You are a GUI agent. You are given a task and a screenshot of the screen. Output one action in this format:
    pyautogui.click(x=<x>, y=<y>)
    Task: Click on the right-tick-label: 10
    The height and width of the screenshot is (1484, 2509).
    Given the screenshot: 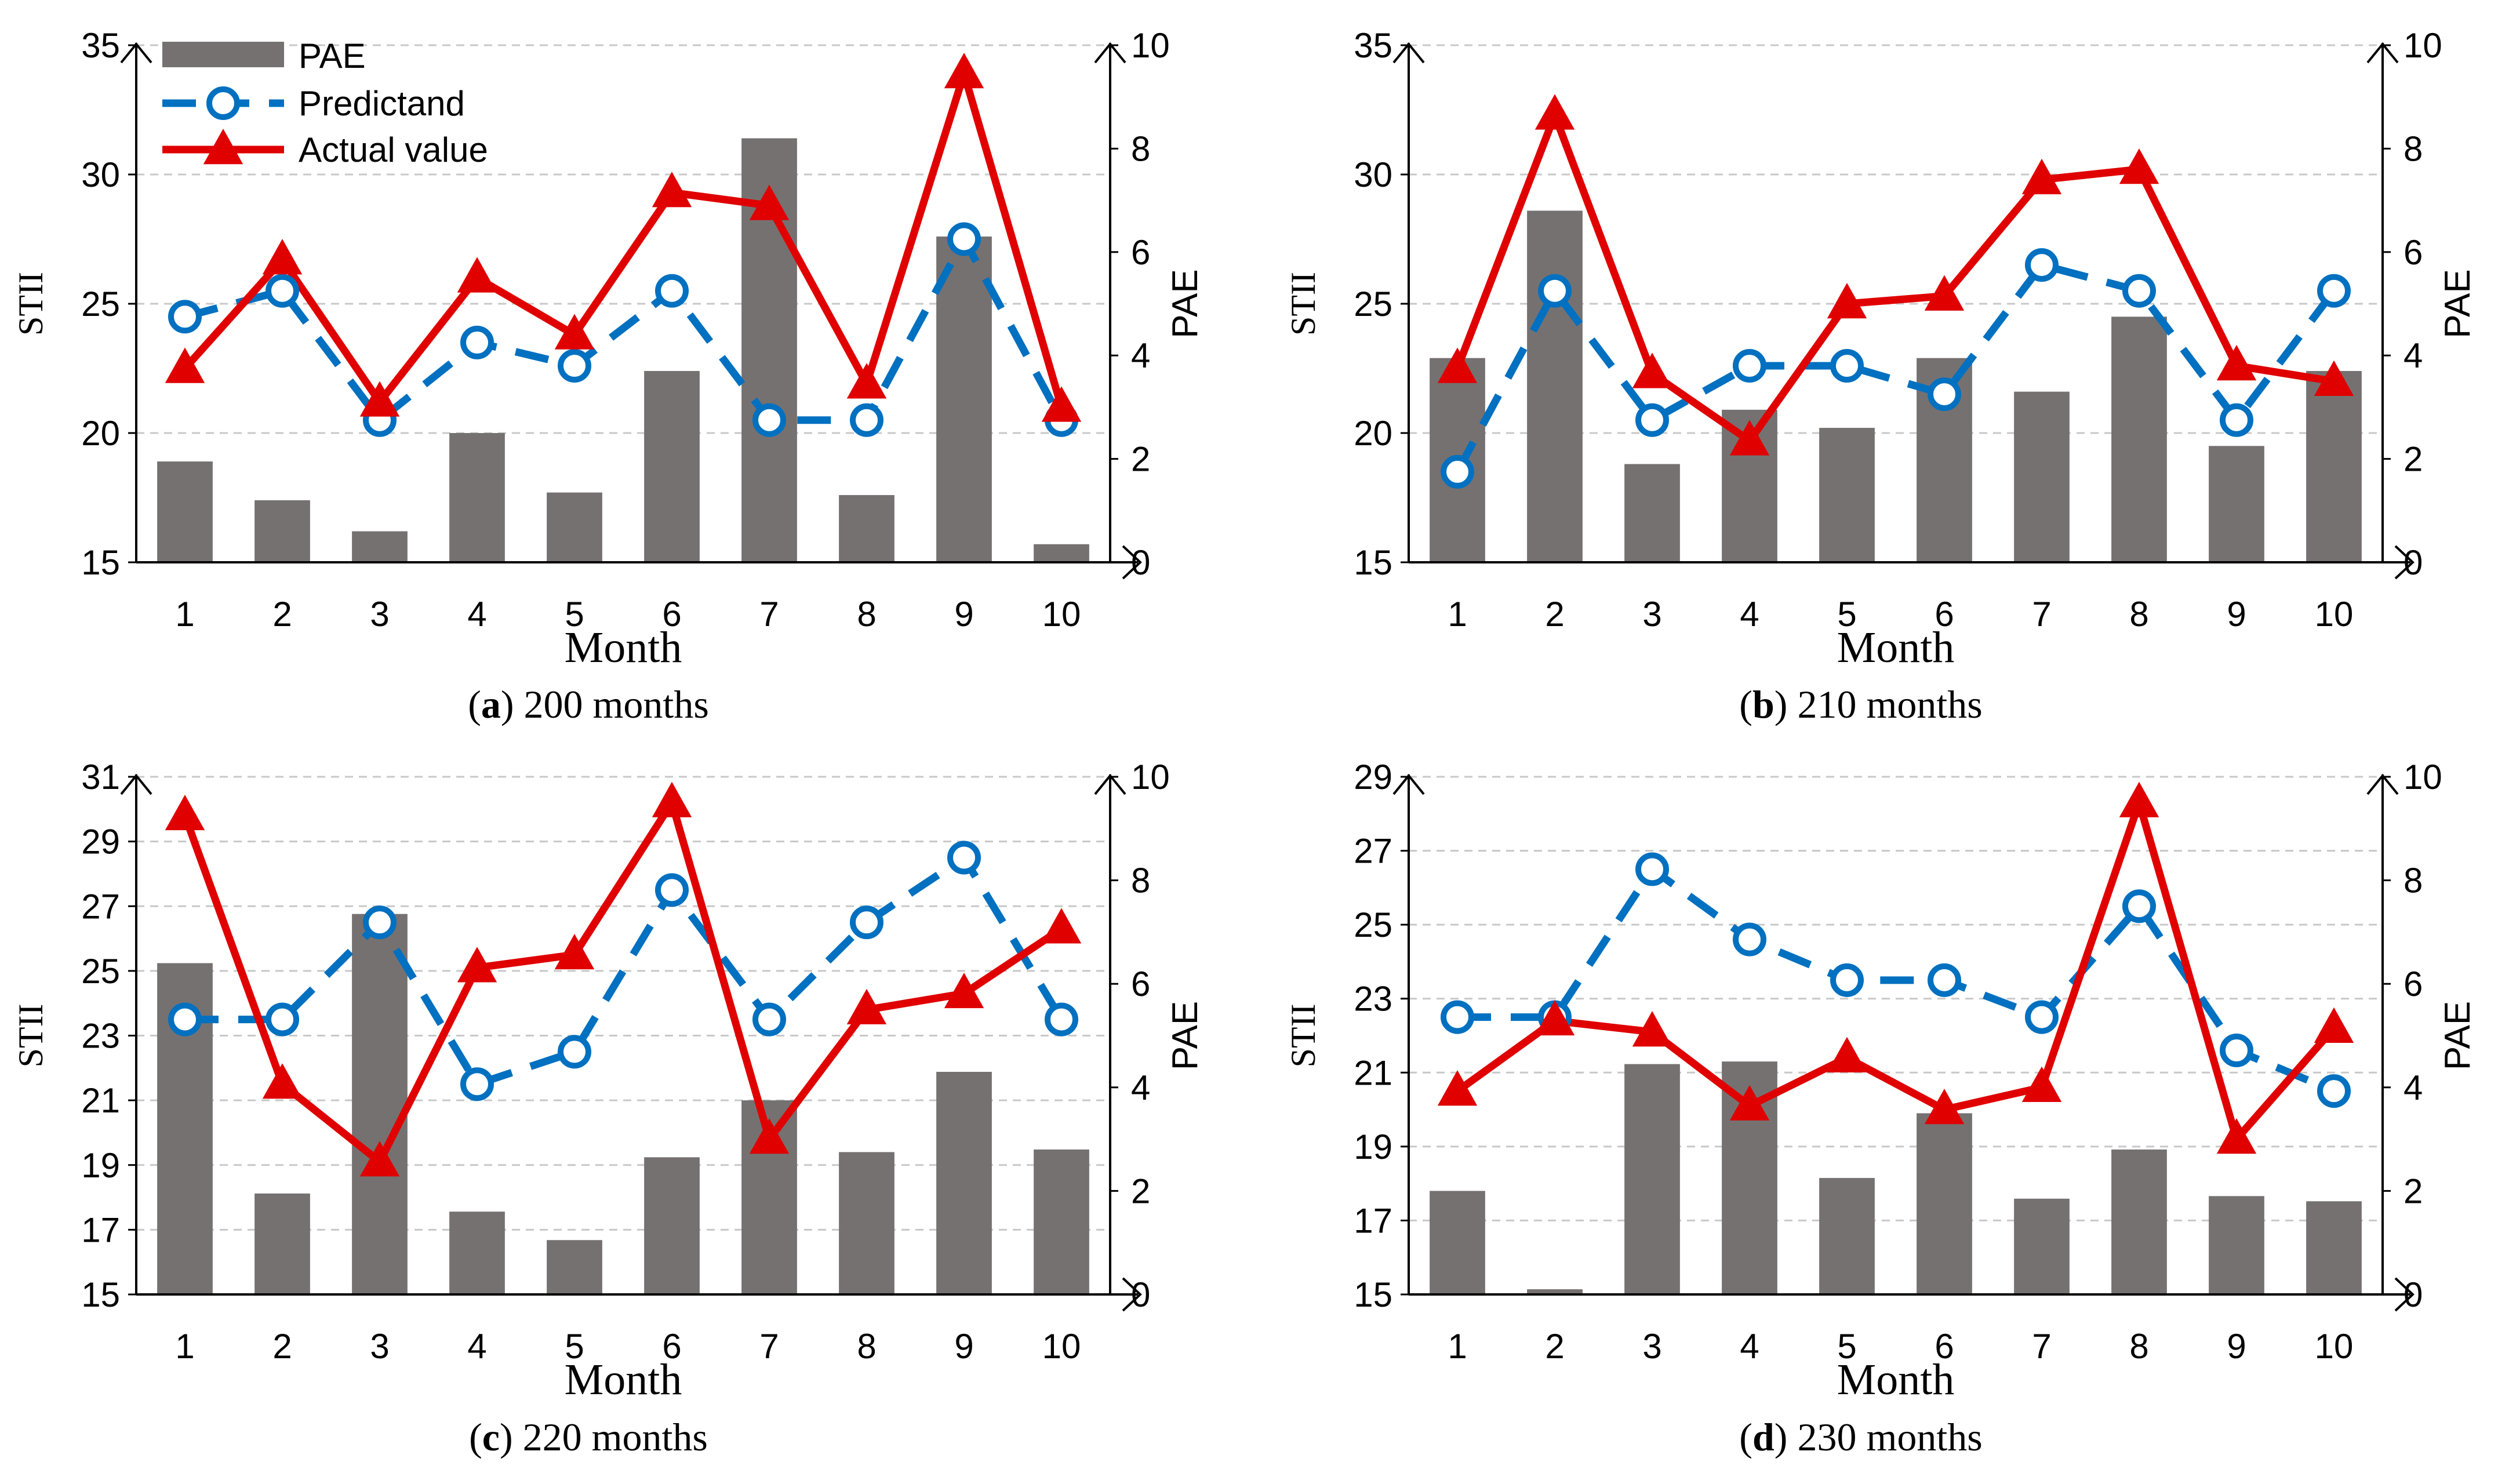 What is the action you would take?
    pyautogui.click(x=1150, y=46)
    